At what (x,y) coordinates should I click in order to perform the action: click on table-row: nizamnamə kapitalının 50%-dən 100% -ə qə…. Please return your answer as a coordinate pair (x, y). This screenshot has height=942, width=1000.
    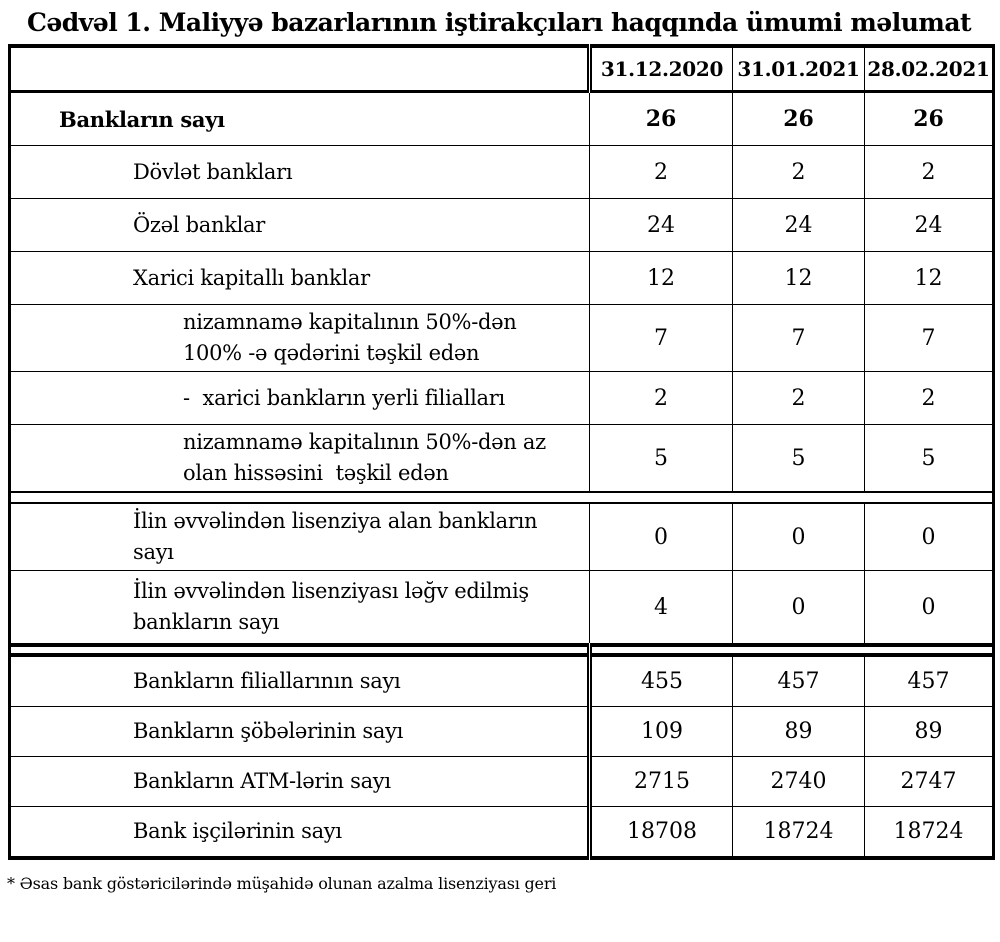
    Looking at the image, I should click on (501, 338).